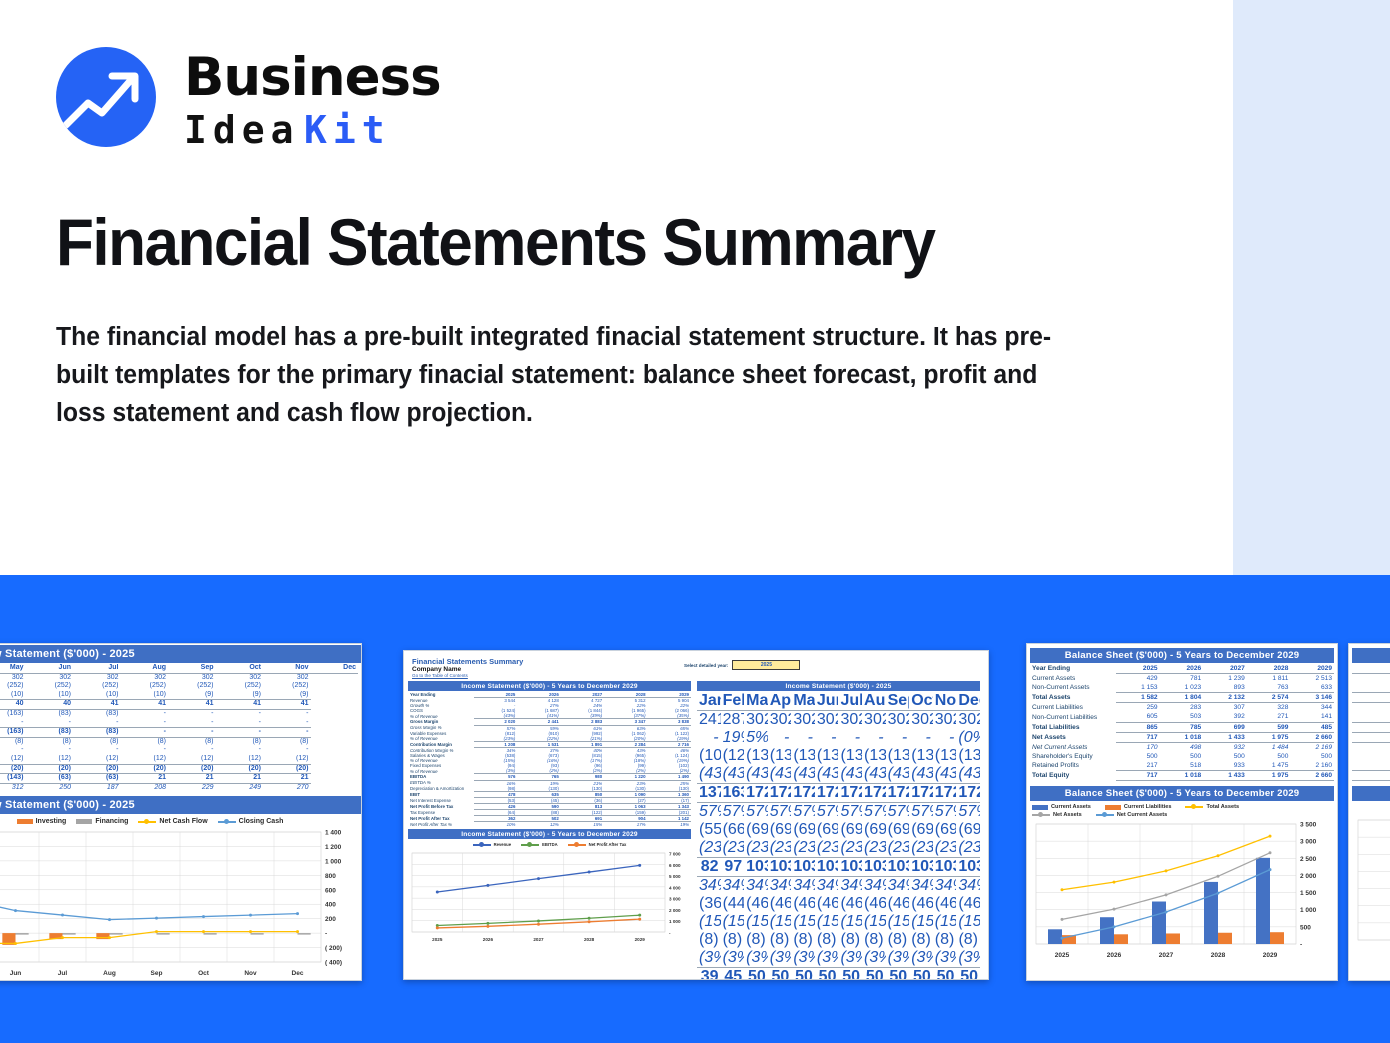 This screenshot has width=1390, height=1043. I want to click on table-row: Fixed Expenses (94) (93) (96) (99) (102), so click(549, 765).